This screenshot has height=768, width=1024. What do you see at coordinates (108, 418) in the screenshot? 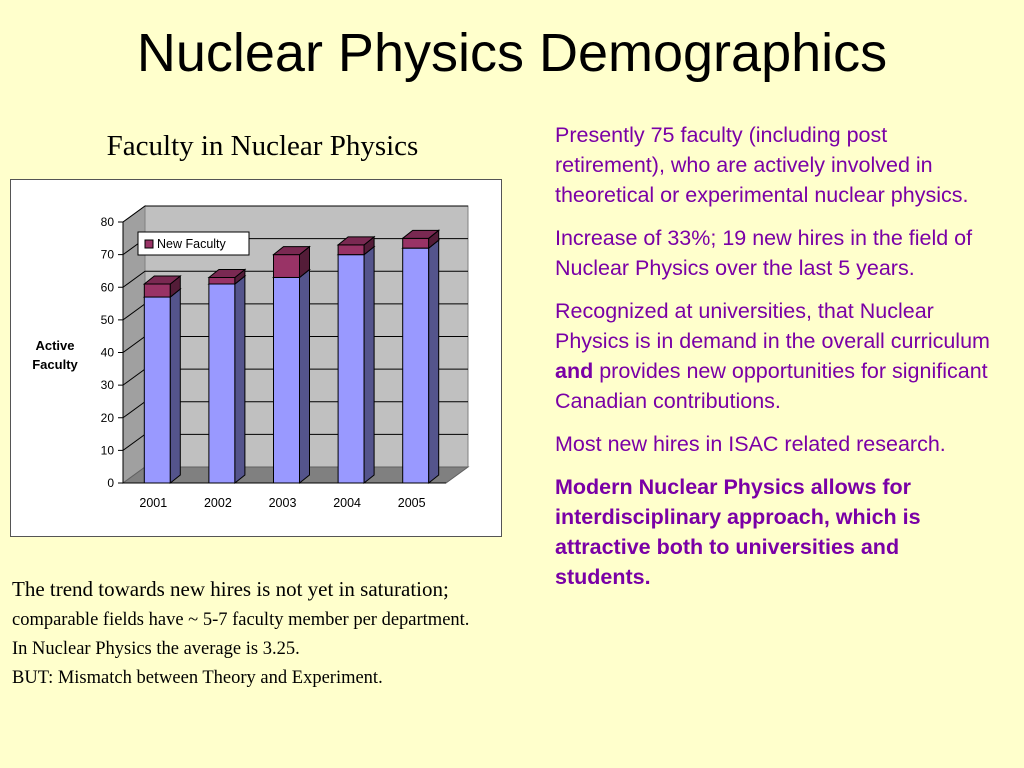
I see `y-tick-label: 20` at bounding box center [108, 418].